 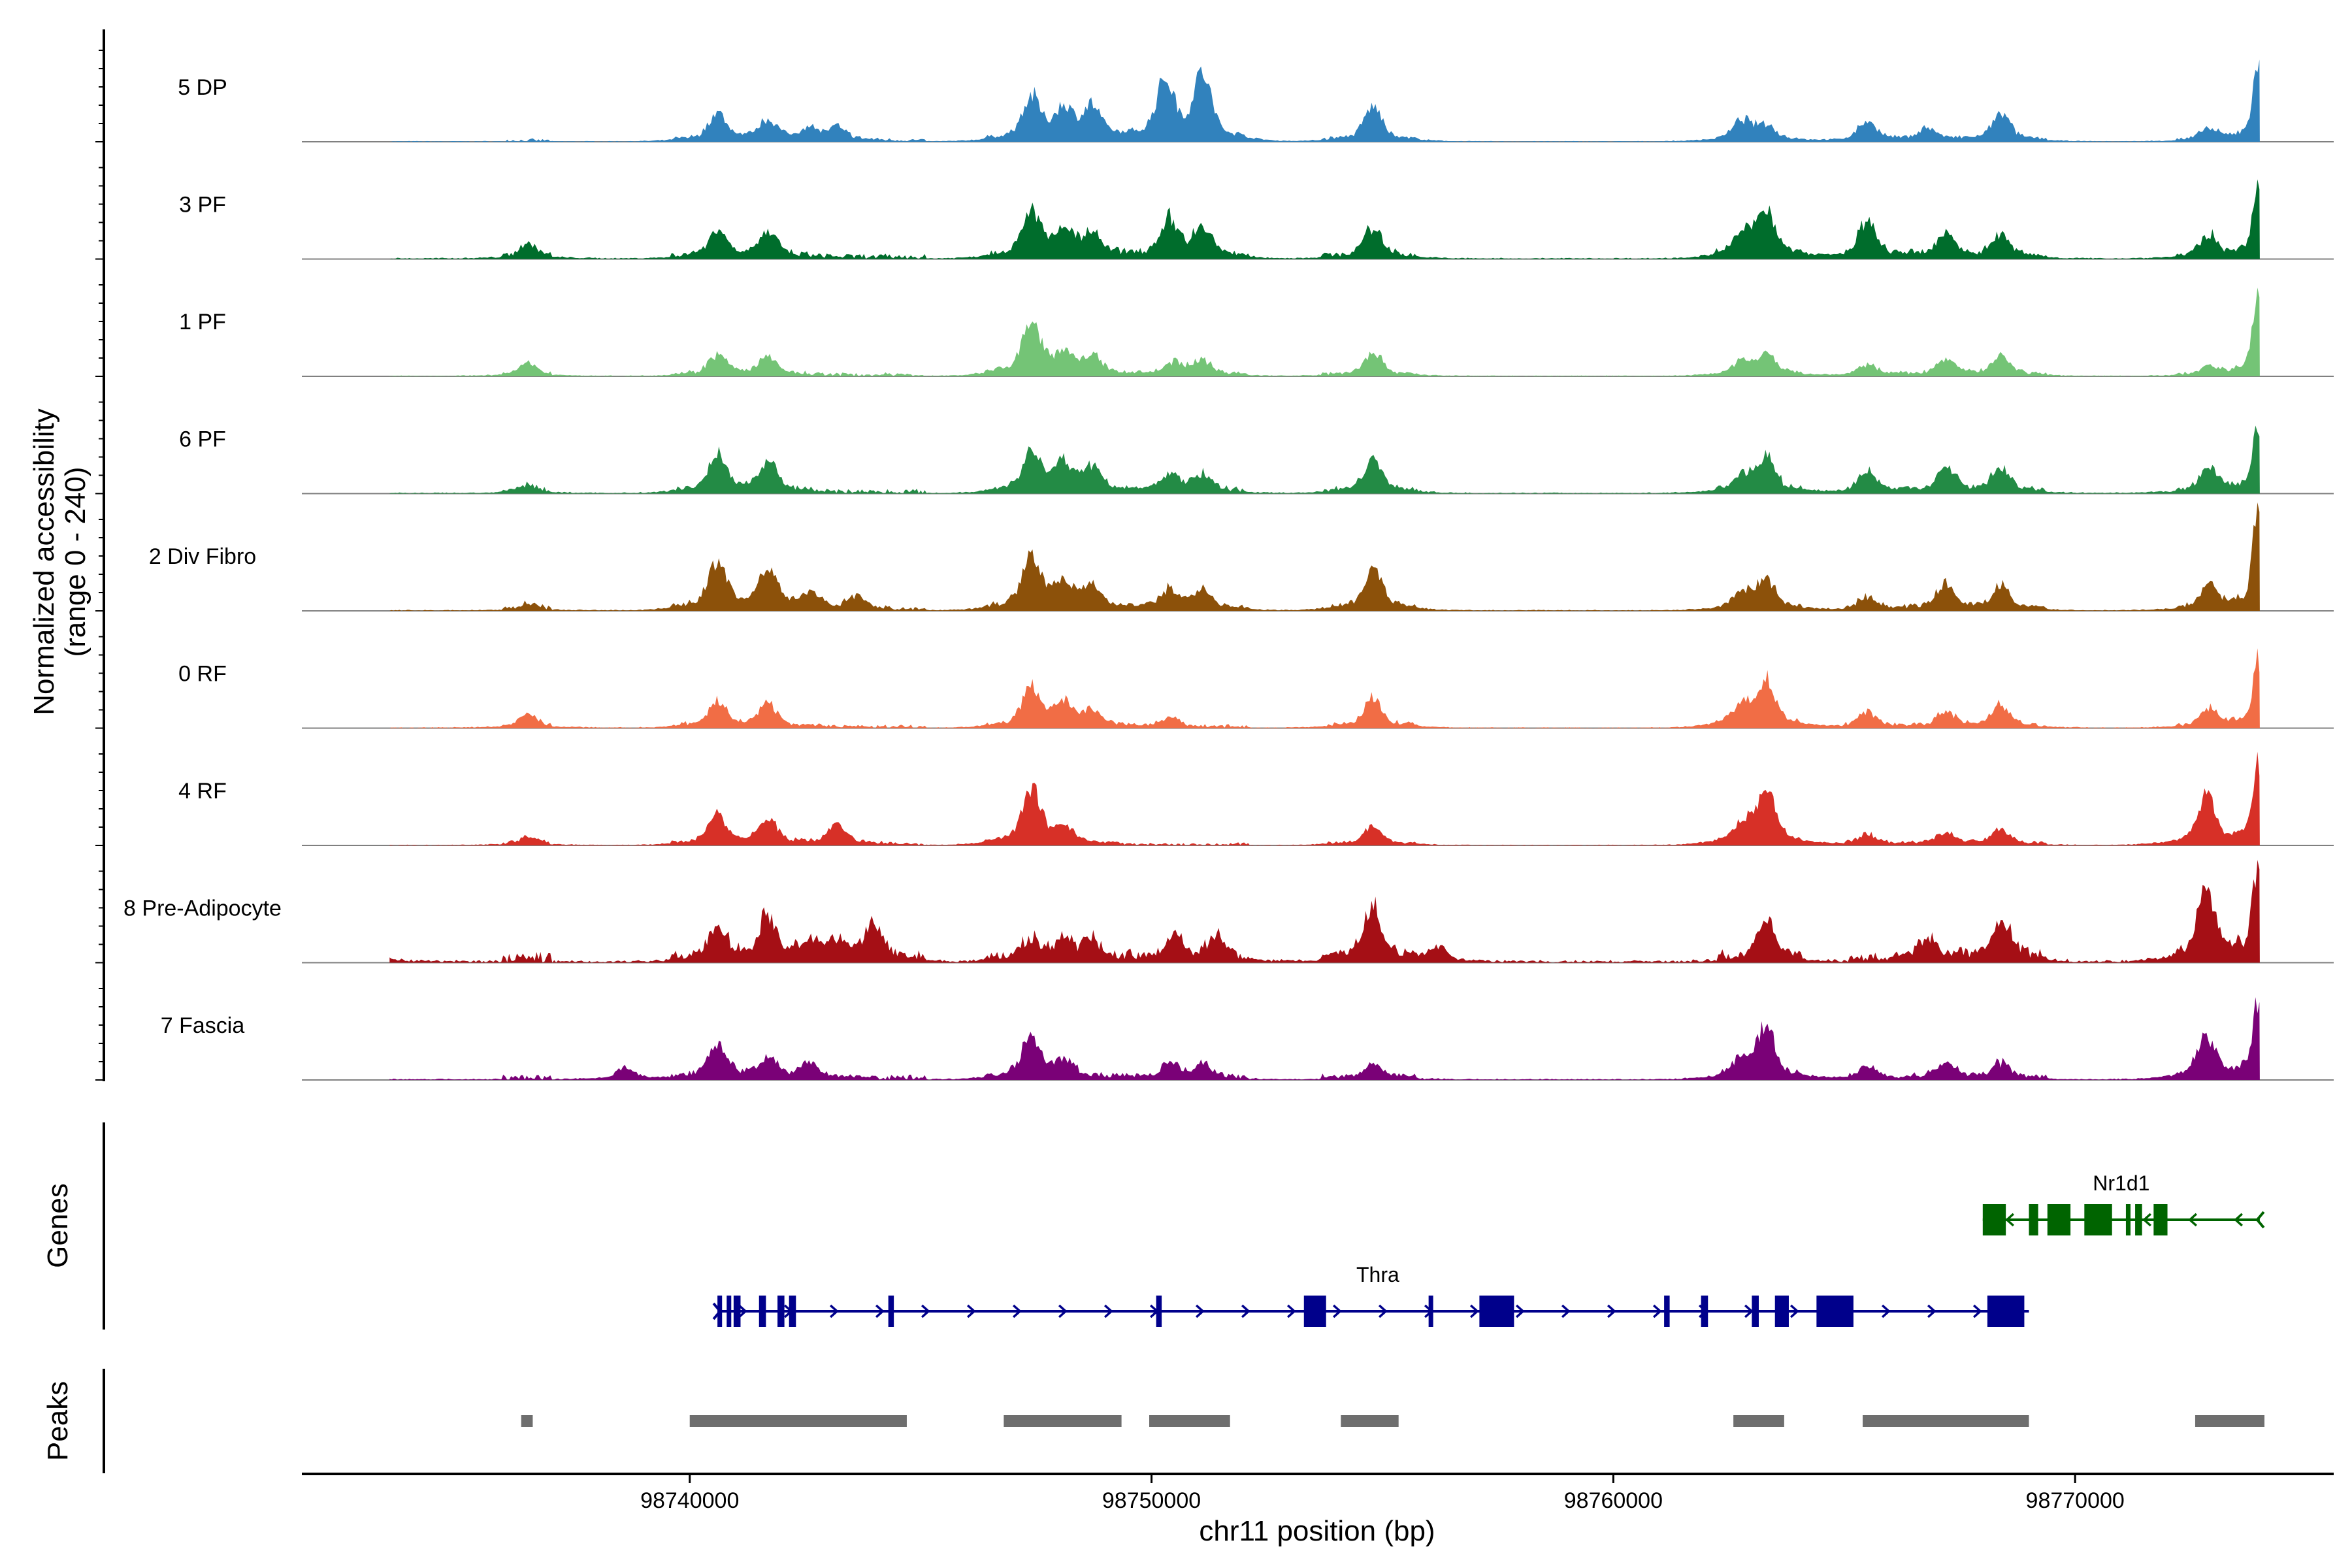 What do you see at coordinates (1228, 912) in the screenshot?
I see `track-8-pre-adipocyte: 8 Pre-Adipocyte` at bounding box center [1228, 912].